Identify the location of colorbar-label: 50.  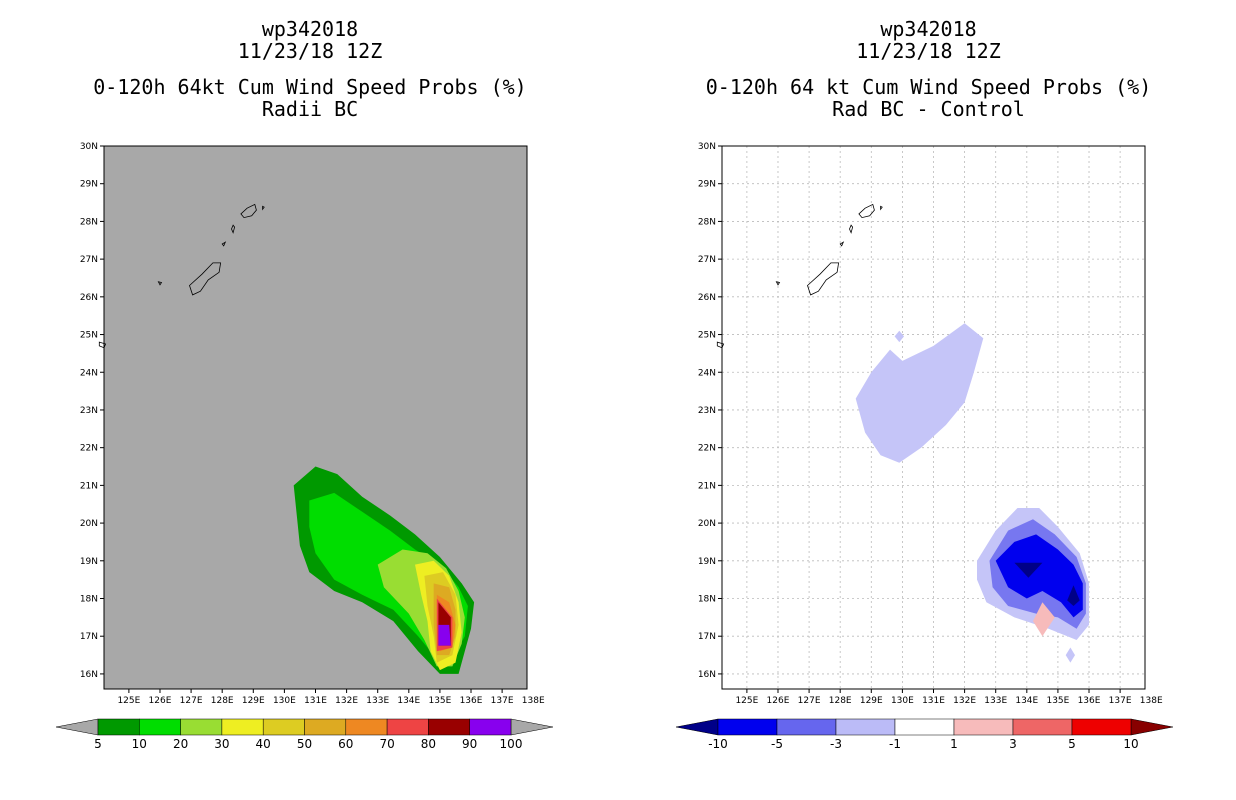
(304, 744).